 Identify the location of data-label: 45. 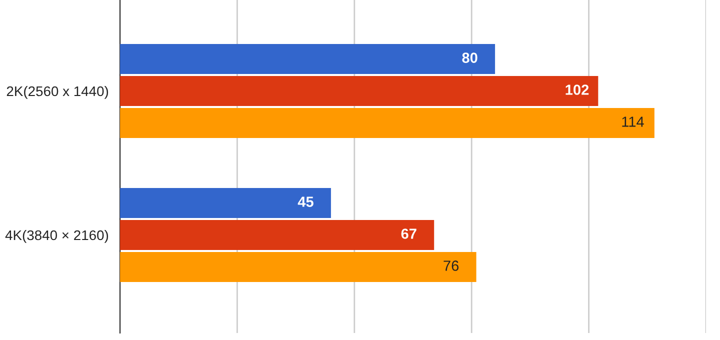
(306, 201).